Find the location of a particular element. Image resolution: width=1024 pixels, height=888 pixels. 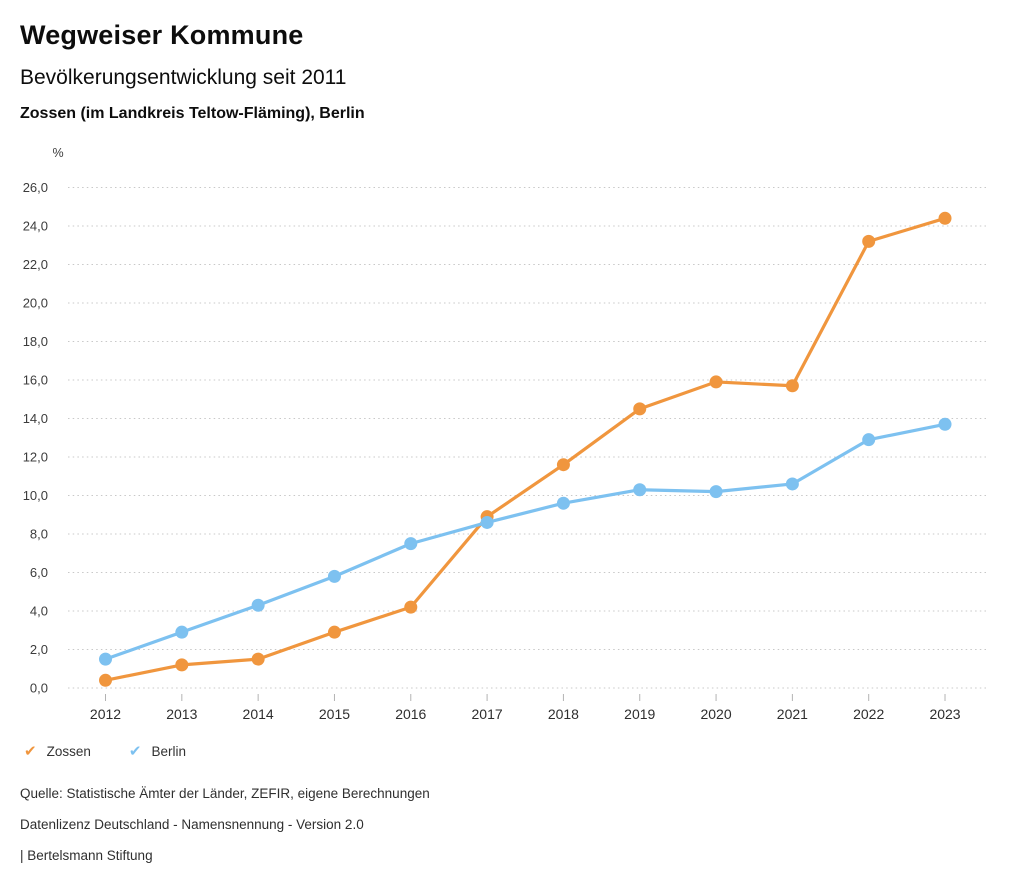

data-point-berlin-2022 is located at coordinates (869, 440).